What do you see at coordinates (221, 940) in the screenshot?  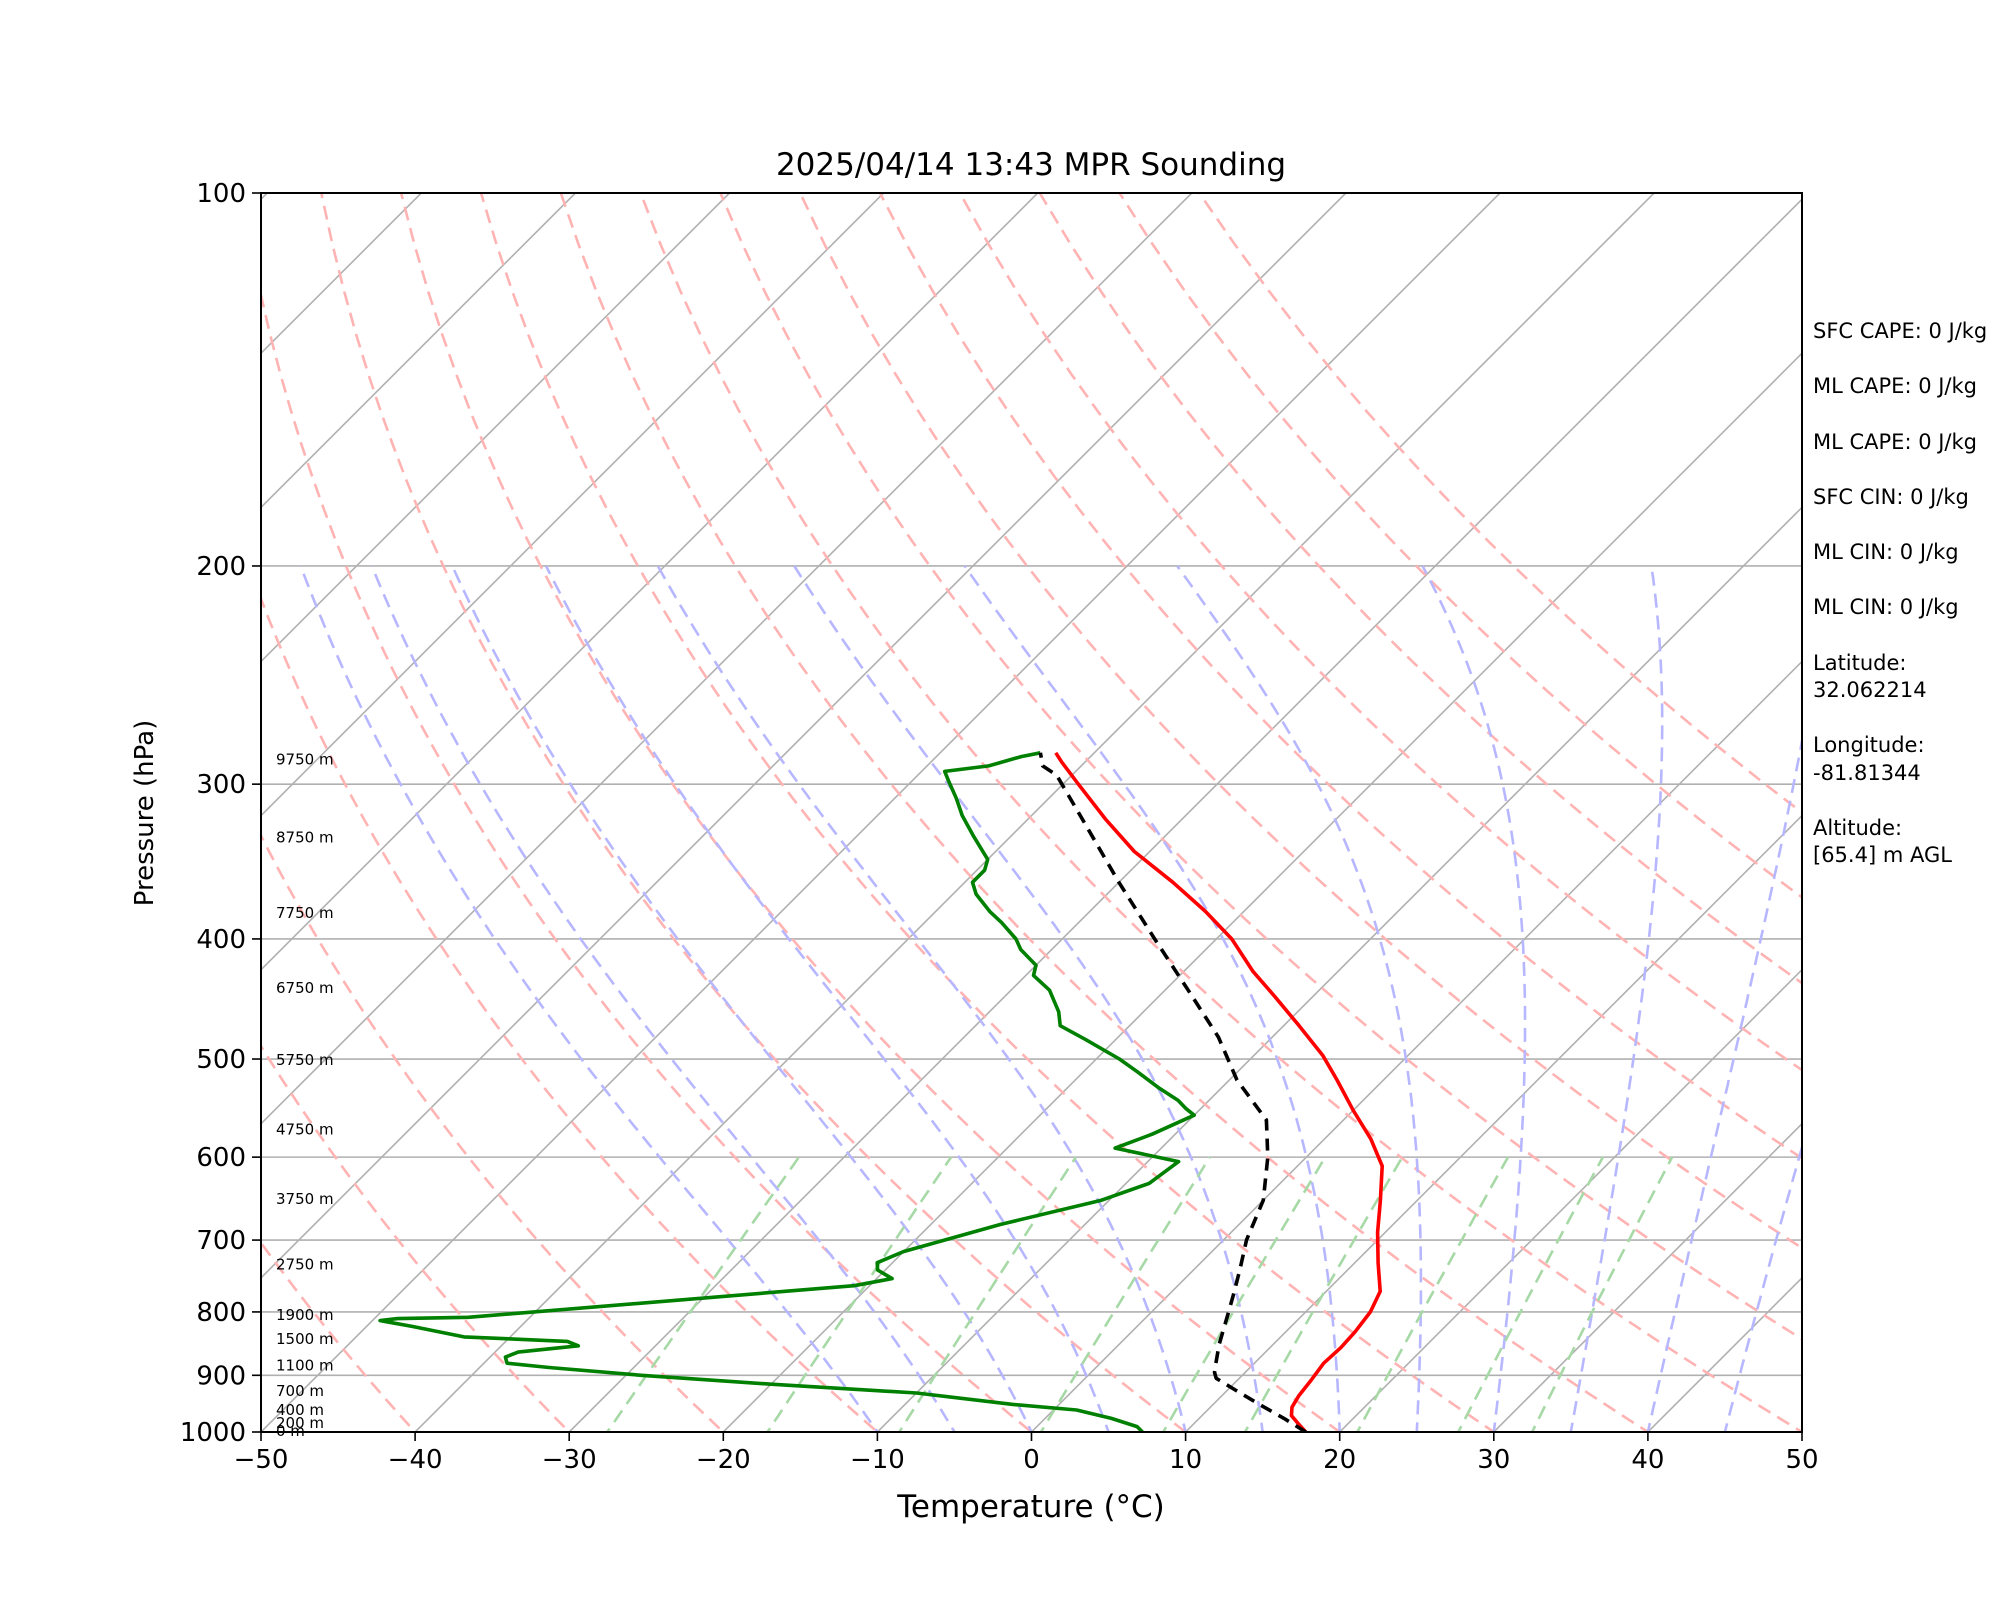 I see `y-tick-label: 400` at bounding box center [221, 940].